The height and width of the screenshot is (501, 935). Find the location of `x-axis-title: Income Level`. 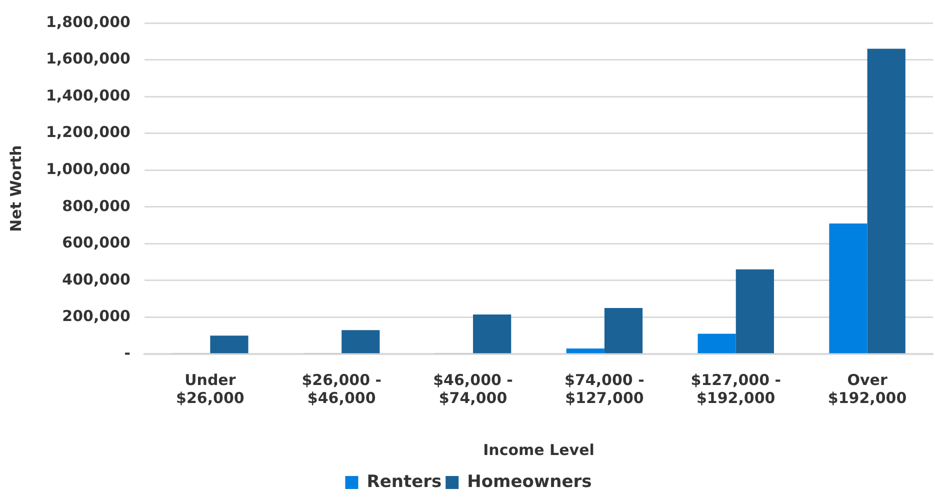

x-axis-title: Income Level is located at coordinates (538, 449).